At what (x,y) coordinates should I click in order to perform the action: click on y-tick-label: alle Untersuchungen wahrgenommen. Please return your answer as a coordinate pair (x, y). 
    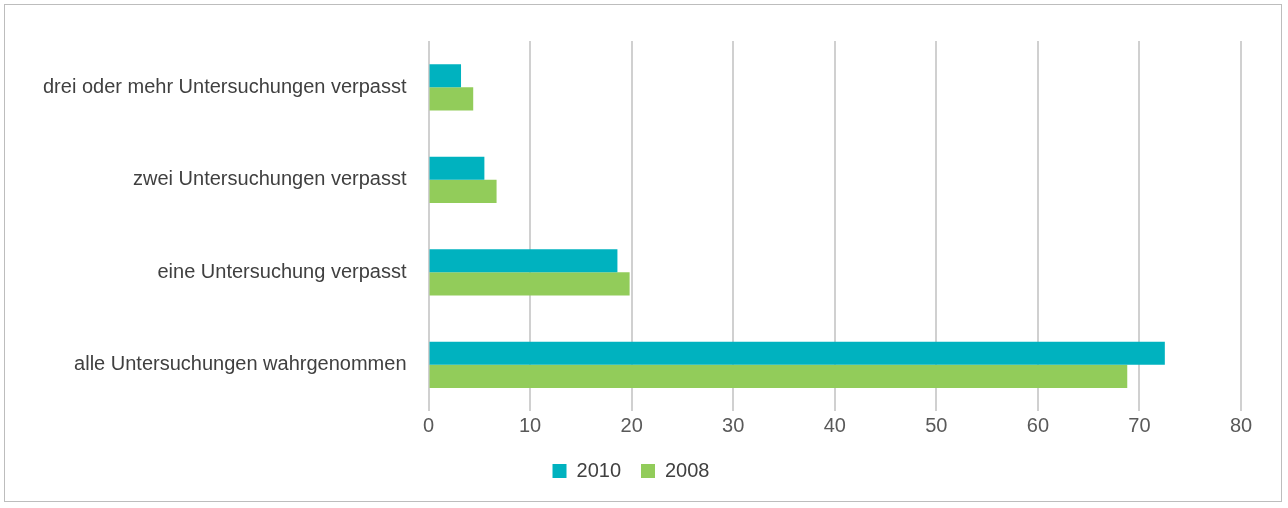
    Looking at the image, I should click on (240, 363).